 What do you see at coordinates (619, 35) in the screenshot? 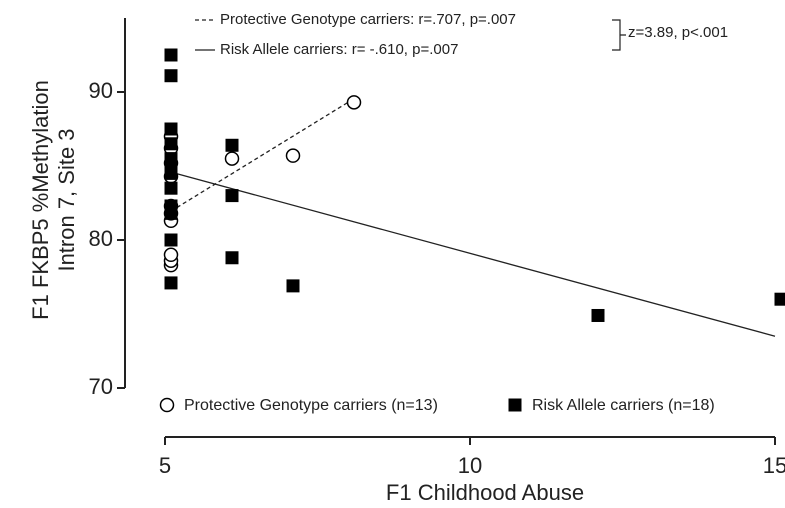
I see `bracket` at bounding box center [619, 35].